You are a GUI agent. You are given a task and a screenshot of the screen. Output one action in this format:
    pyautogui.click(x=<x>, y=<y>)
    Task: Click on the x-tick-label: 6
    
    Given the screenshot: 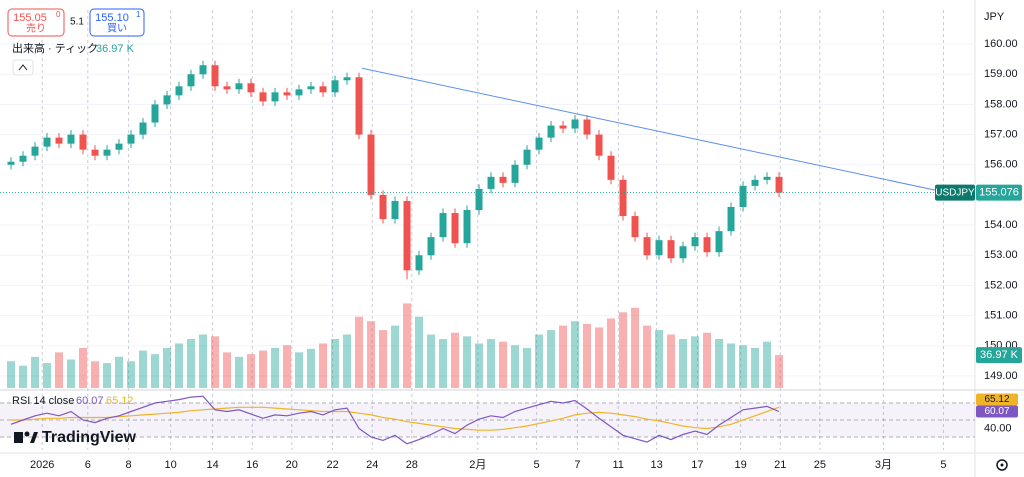 What is the action you would take?
    pyautogui.click(x=88, y=465)
    